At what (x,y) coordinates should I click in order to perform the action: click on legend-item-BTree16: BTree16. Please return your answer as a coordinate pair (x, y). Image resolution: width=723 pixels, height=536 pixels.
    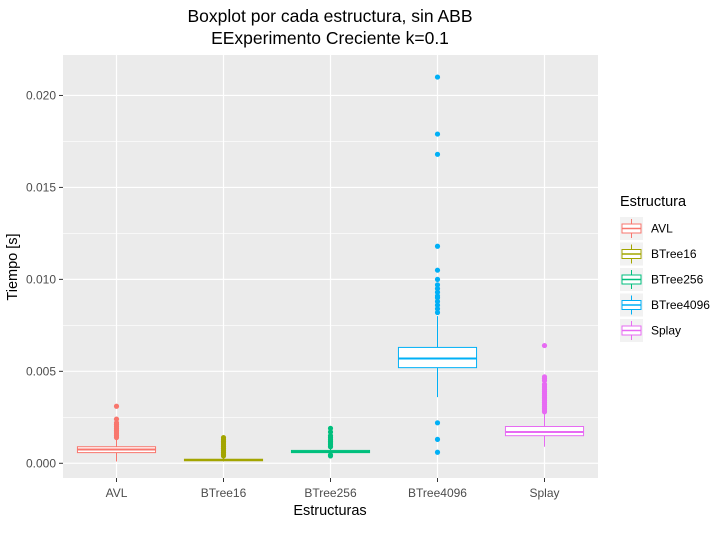
    Looking at the image, I should click on (658, 254).